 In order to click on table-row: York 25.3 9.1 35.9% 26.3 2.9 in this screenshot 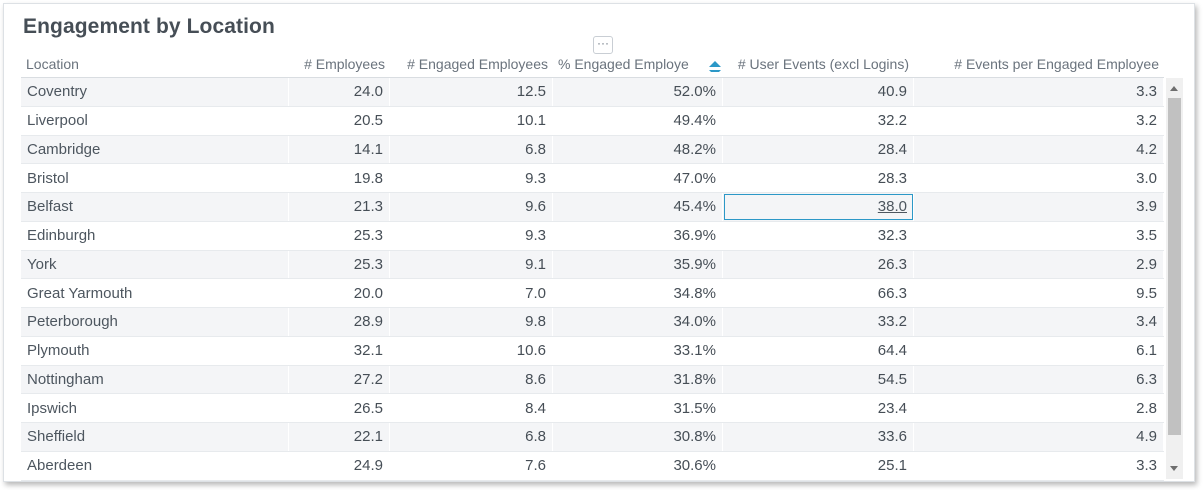, I will do `click(592, 265)`.